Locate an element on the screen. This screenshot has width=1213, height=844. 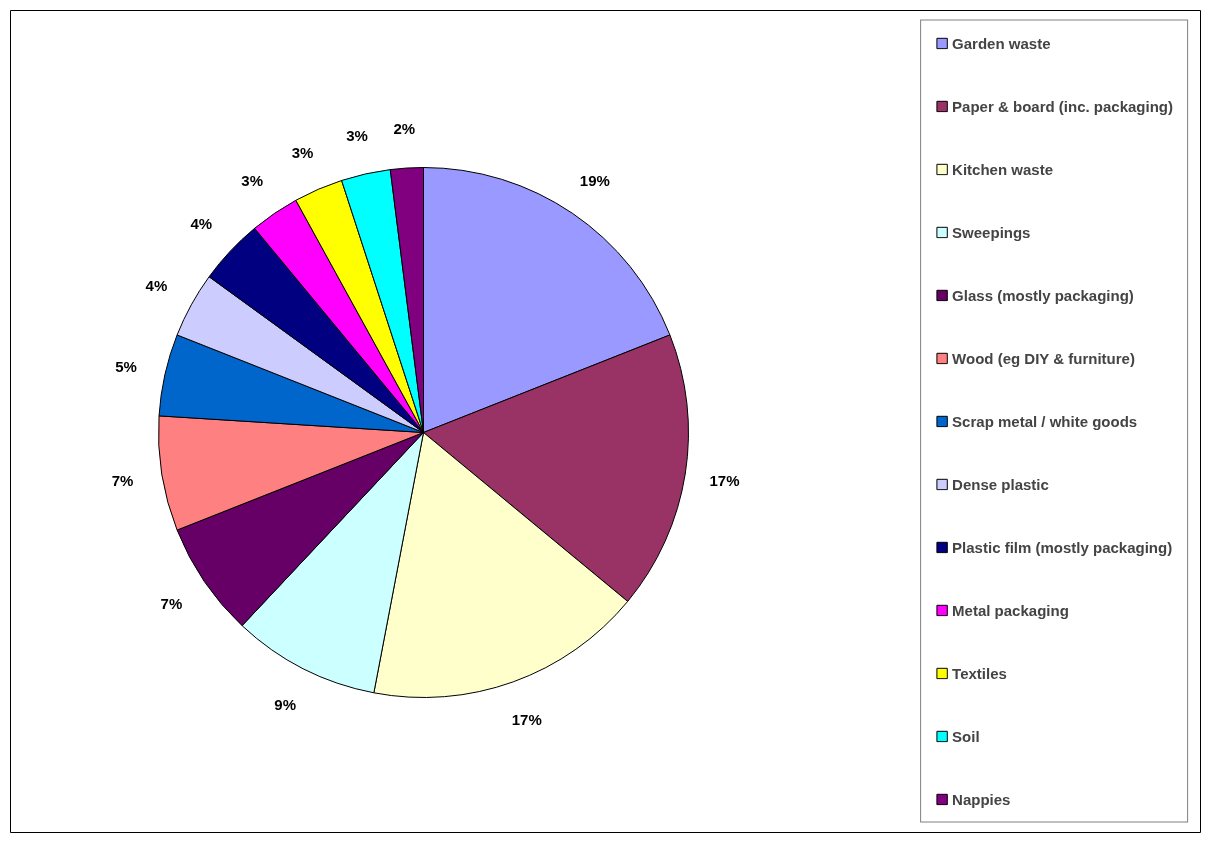
legend-label: Wood (eg DIY & furniture) is located at coordinates (1043, 358).